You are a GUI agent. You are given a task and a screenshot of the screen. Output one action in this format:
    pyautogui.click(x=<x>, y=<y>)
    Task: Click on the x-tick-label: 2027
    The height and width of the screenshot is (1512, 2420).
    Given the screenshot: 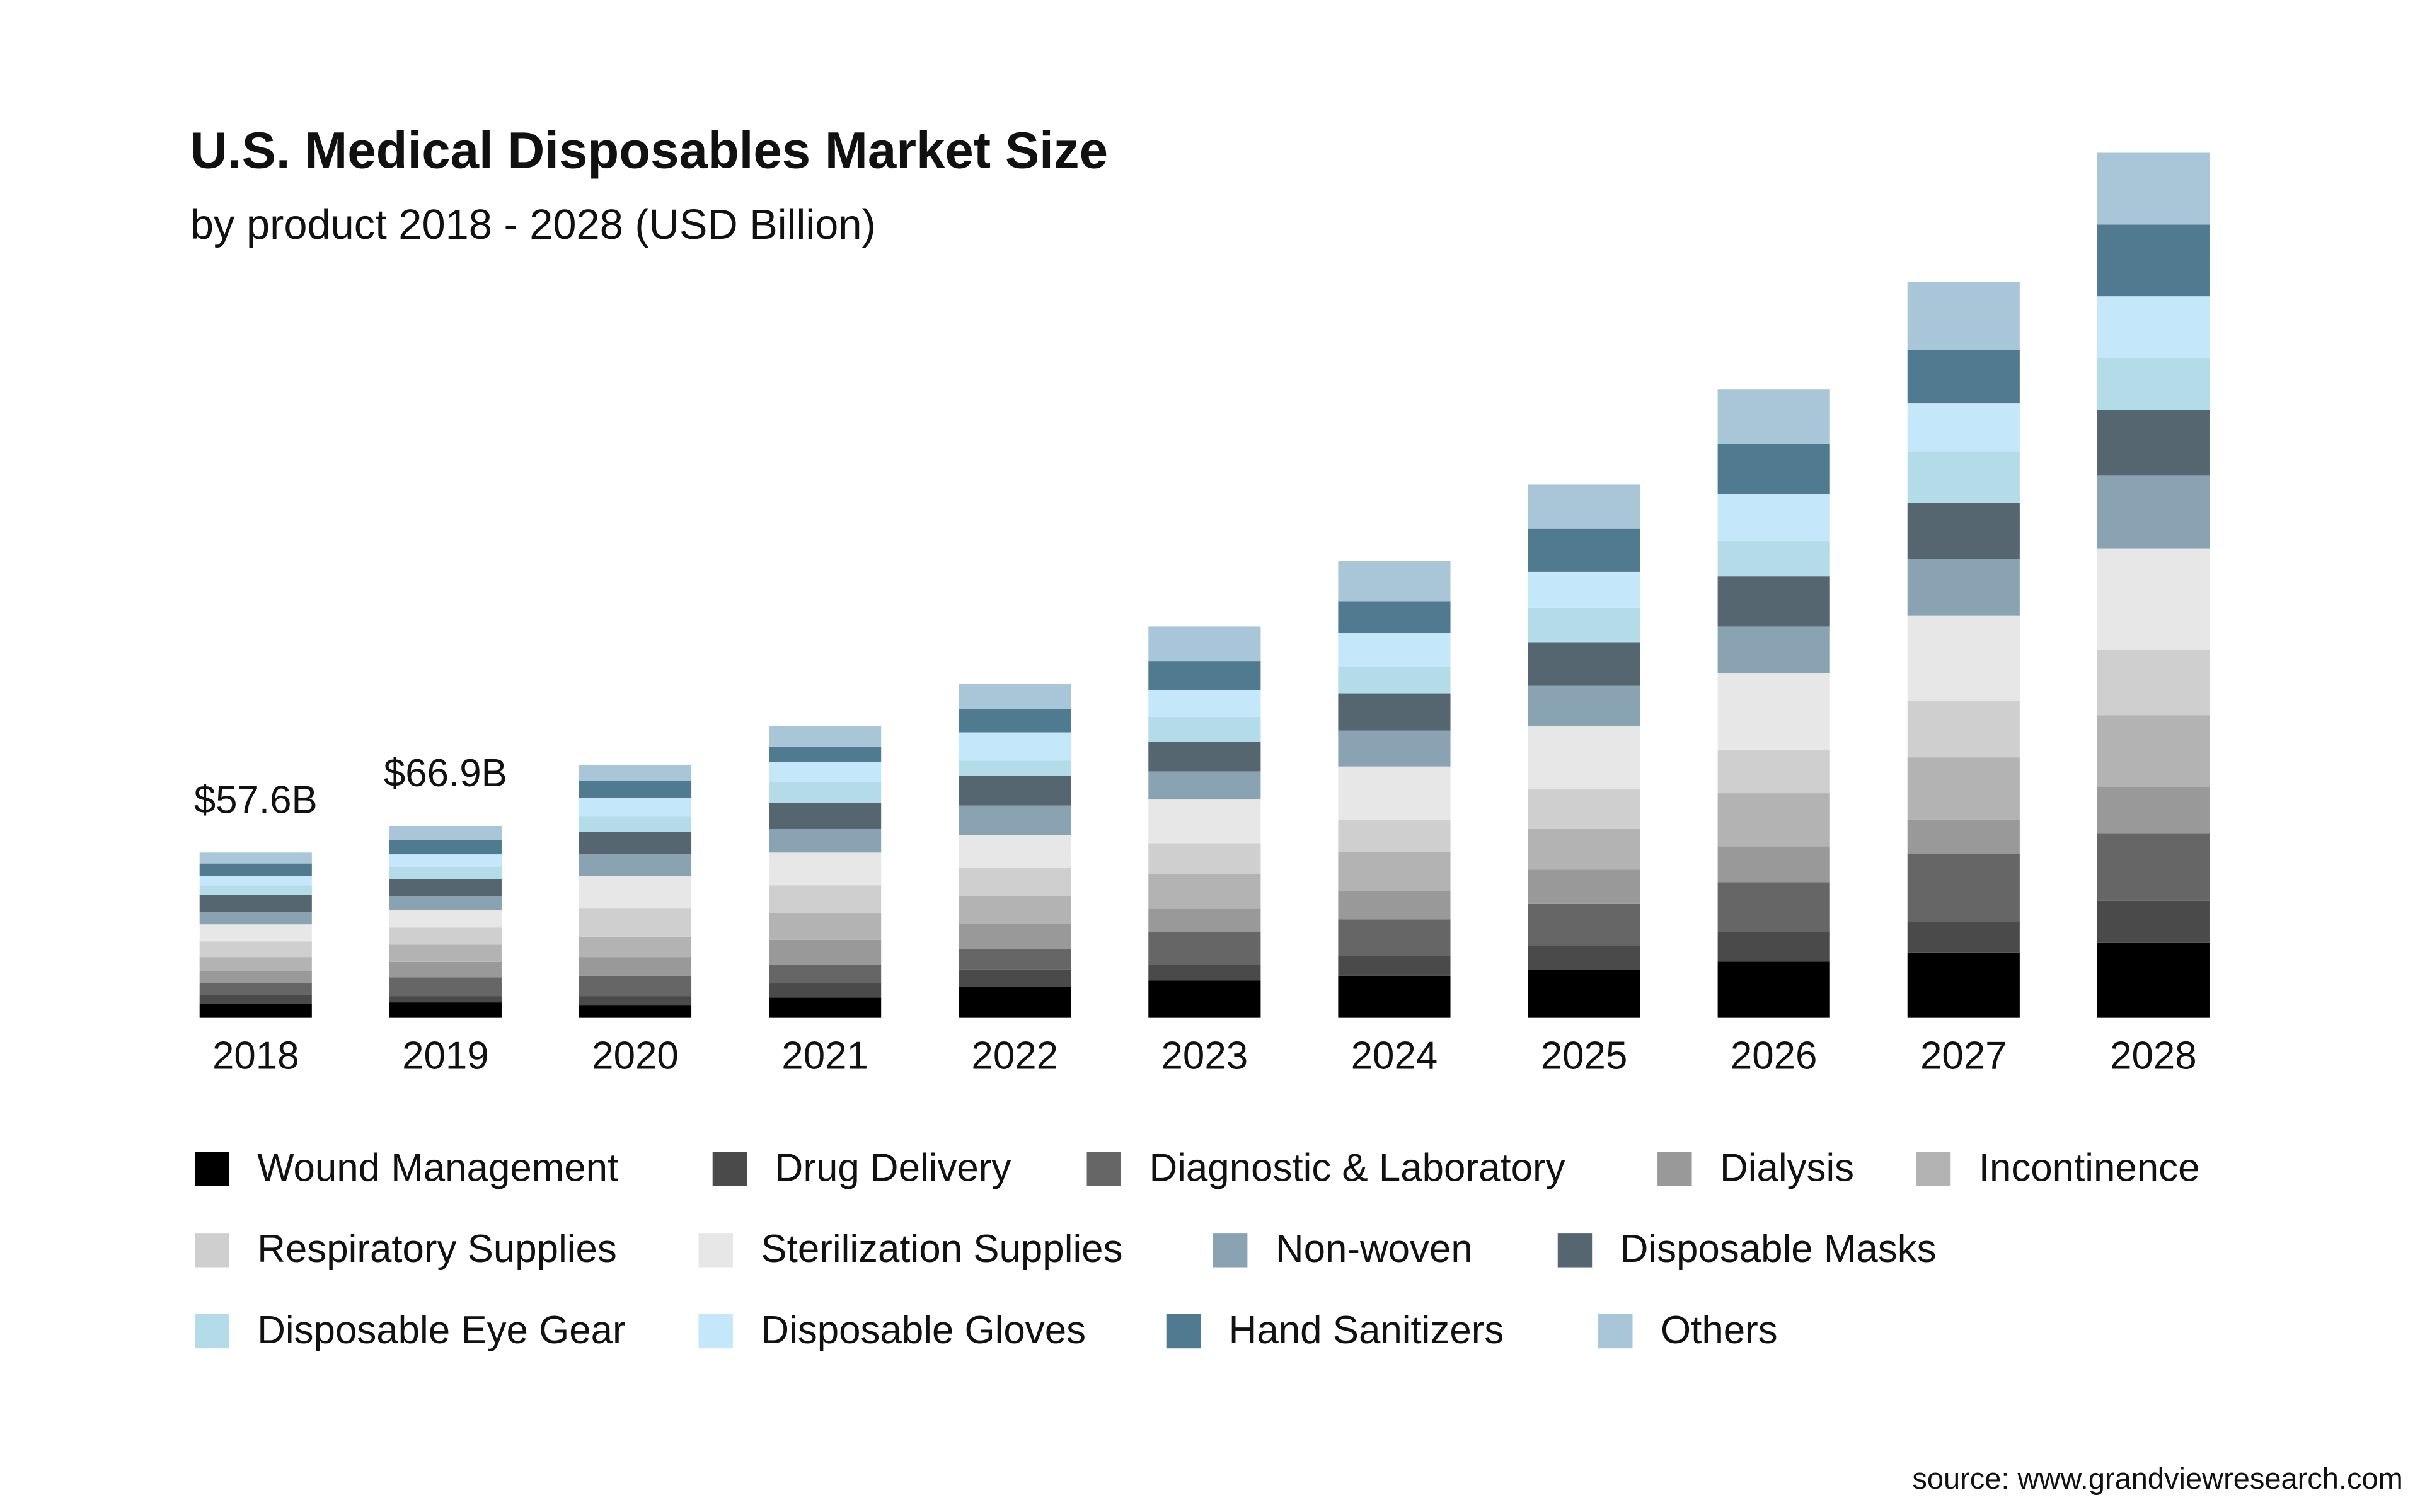 What is the action you would take?
    pyautogui.click(x=1963, y=1055)
    